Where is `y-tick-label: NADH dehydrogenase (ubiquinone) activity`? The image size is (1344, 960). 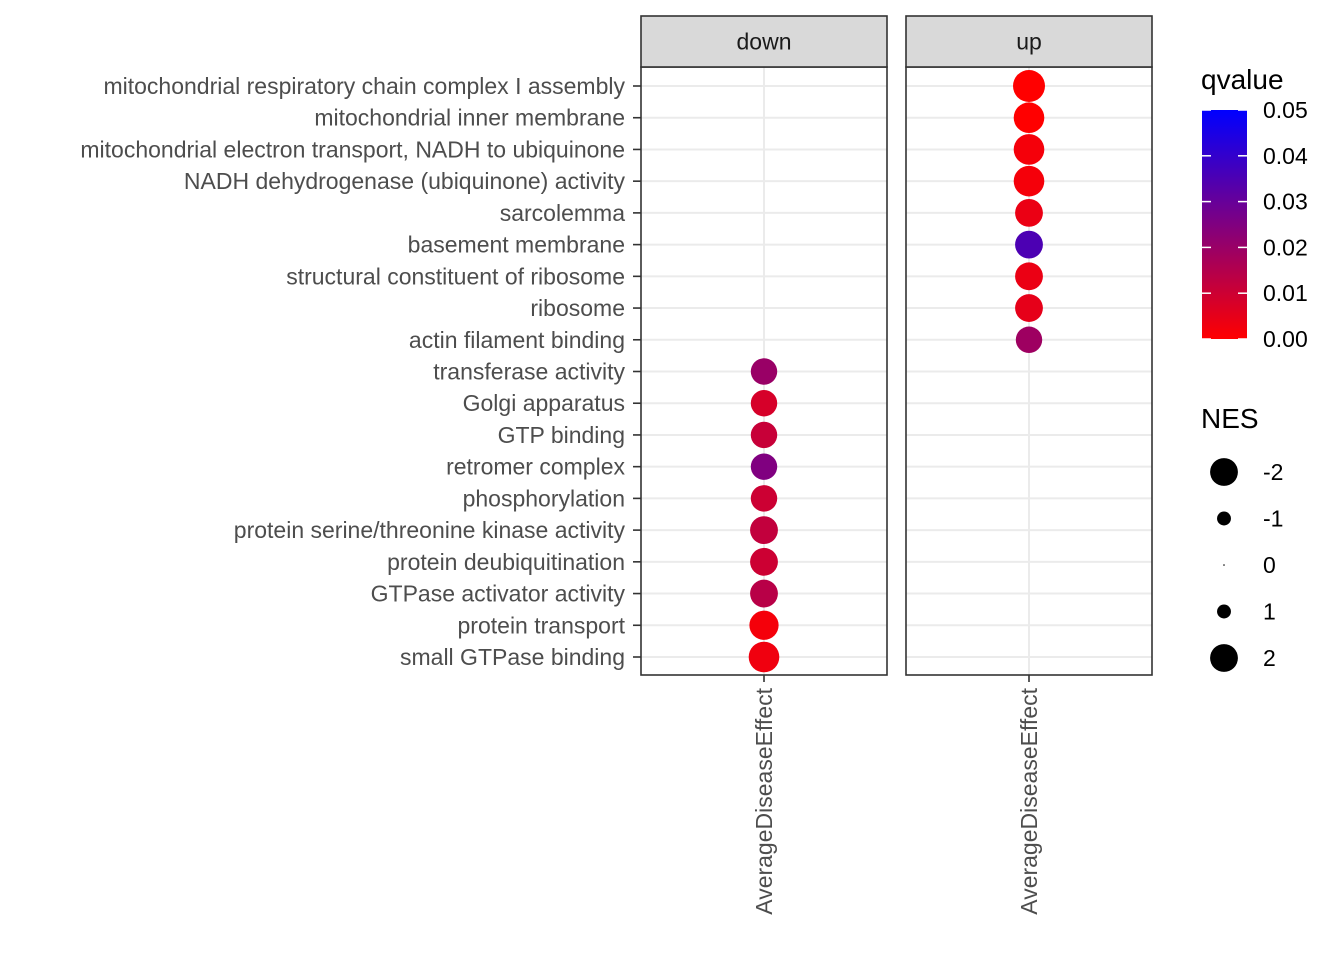 y-tick-label: NADH dehydrogenase (ubiquinone) activity is located at coordinates (405, 181).